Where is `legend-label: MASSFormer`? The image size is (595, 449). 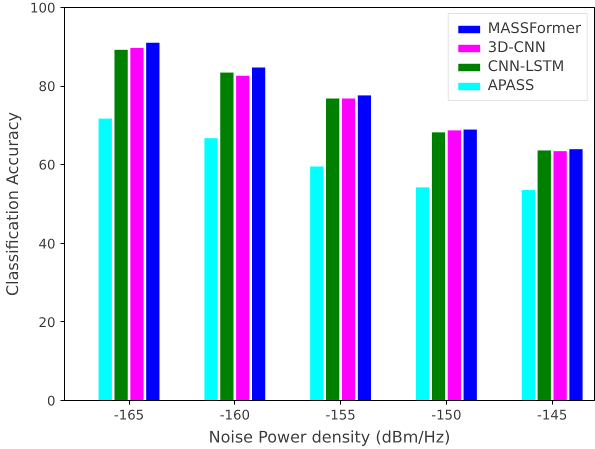 legend-label: MASSFormer is located at coordinates (534, 28).